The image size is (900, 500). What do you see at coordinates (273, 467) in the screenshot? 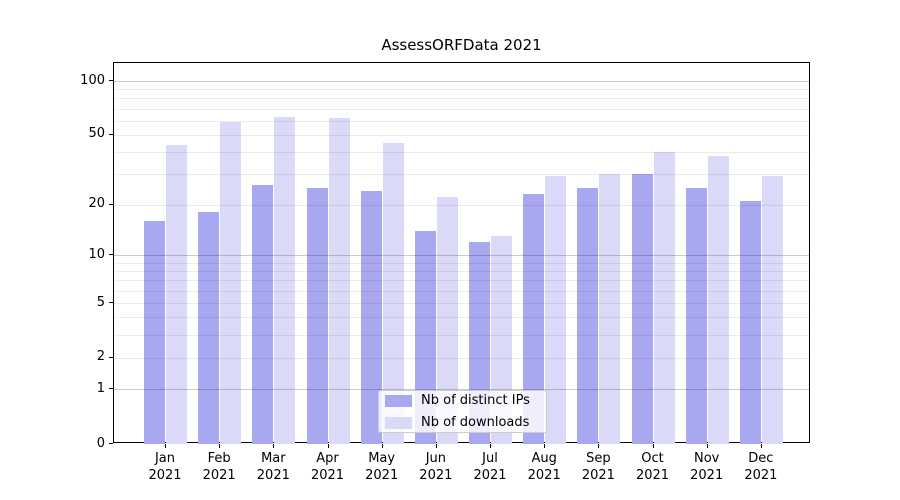
I see `x-axis-tick-label: Mar 2021` at bounding box center [273, 467].